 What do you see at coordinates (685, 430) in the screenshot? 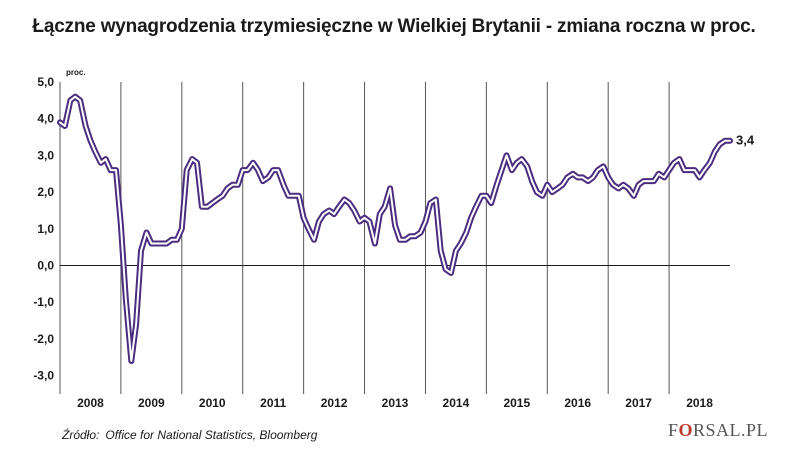
I see `logo-accent: O` at bounding box center [685, 430].